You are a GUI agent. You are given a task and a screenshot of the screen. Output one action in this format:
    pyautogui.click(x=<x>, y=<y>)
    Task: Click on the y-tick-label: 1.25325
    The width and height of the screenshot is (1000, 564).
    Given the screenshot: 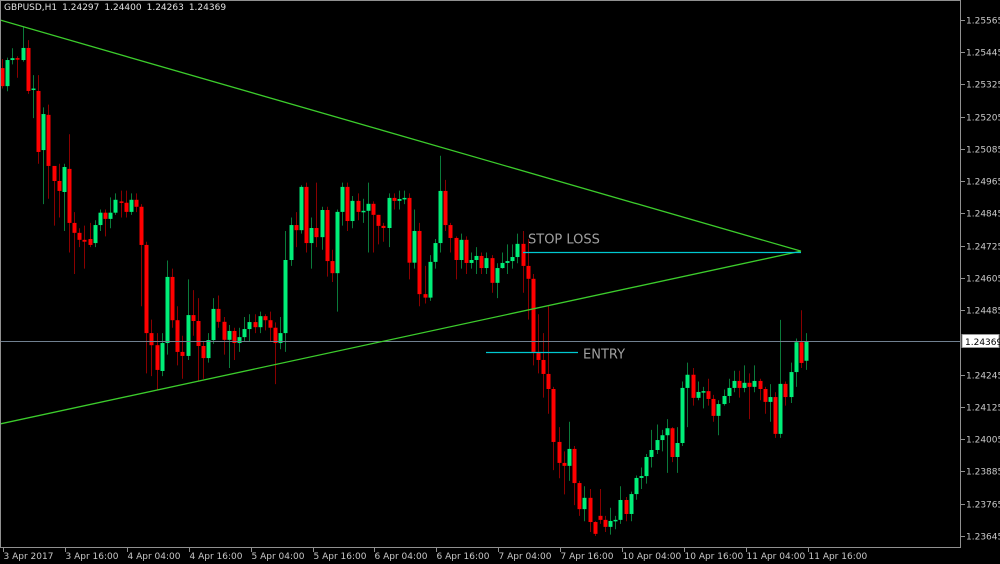 What is the action you would take?
    pyautogui.click(x=983, y=86)
    